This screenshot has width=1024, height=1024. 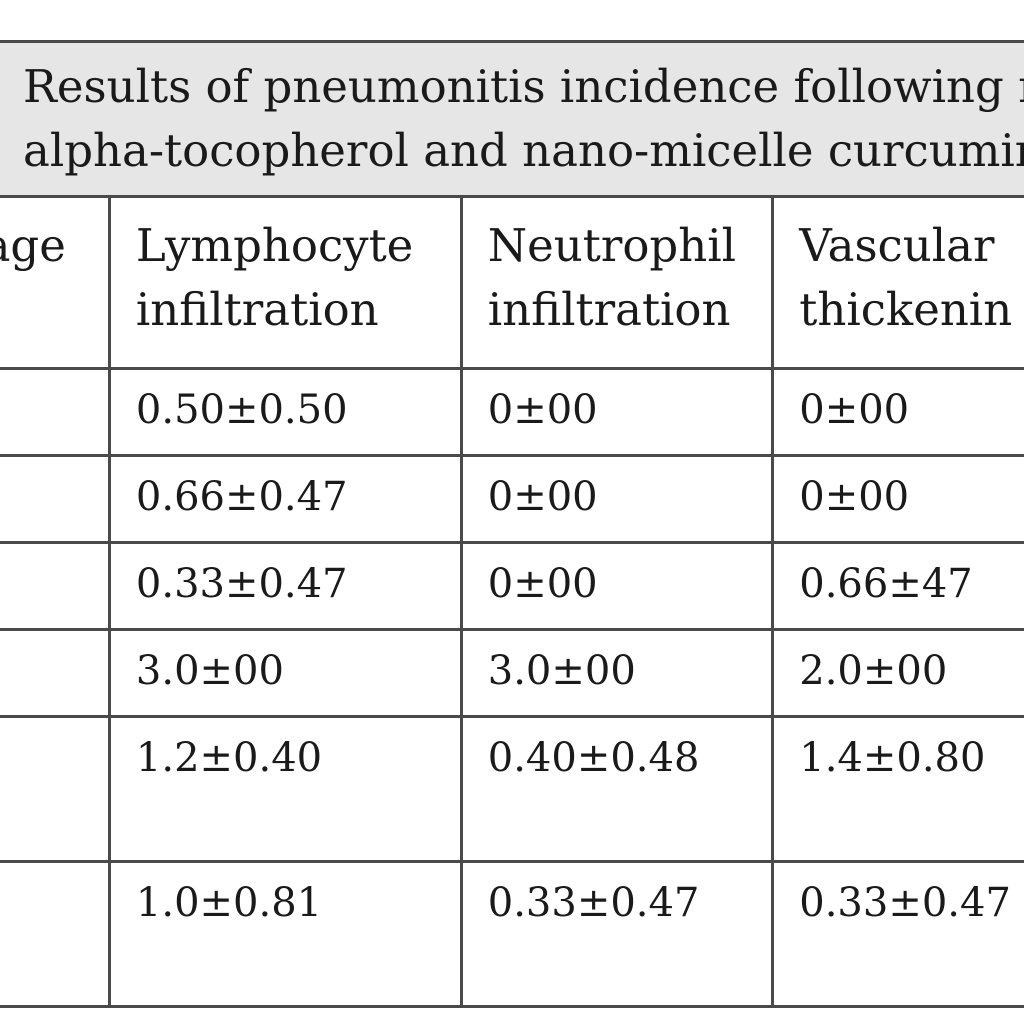 I want to click on table-cell: 1.4±0.80, so click(x=897, y=789).